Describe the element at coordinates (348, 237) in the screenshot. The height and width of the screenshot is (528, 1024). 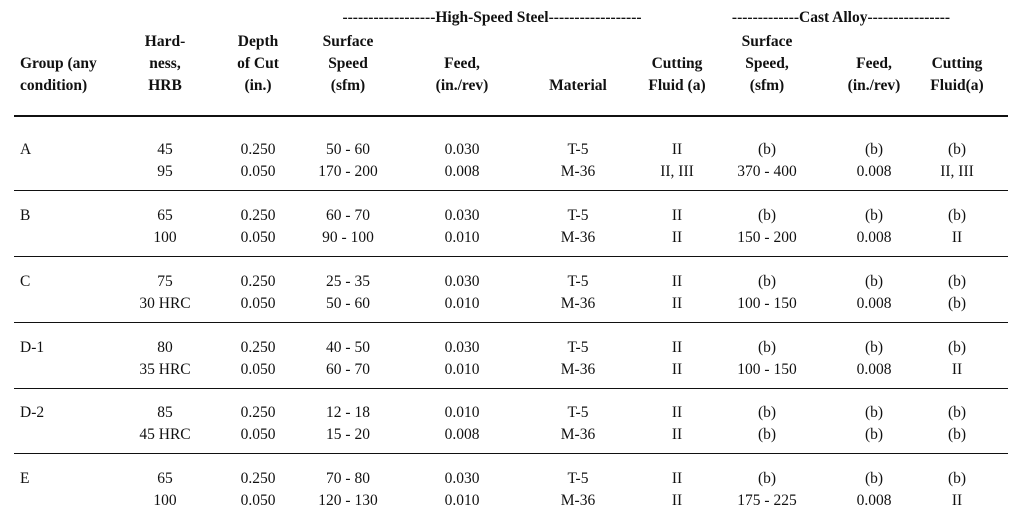
I see `table-cell: 90 - 100` at that location.